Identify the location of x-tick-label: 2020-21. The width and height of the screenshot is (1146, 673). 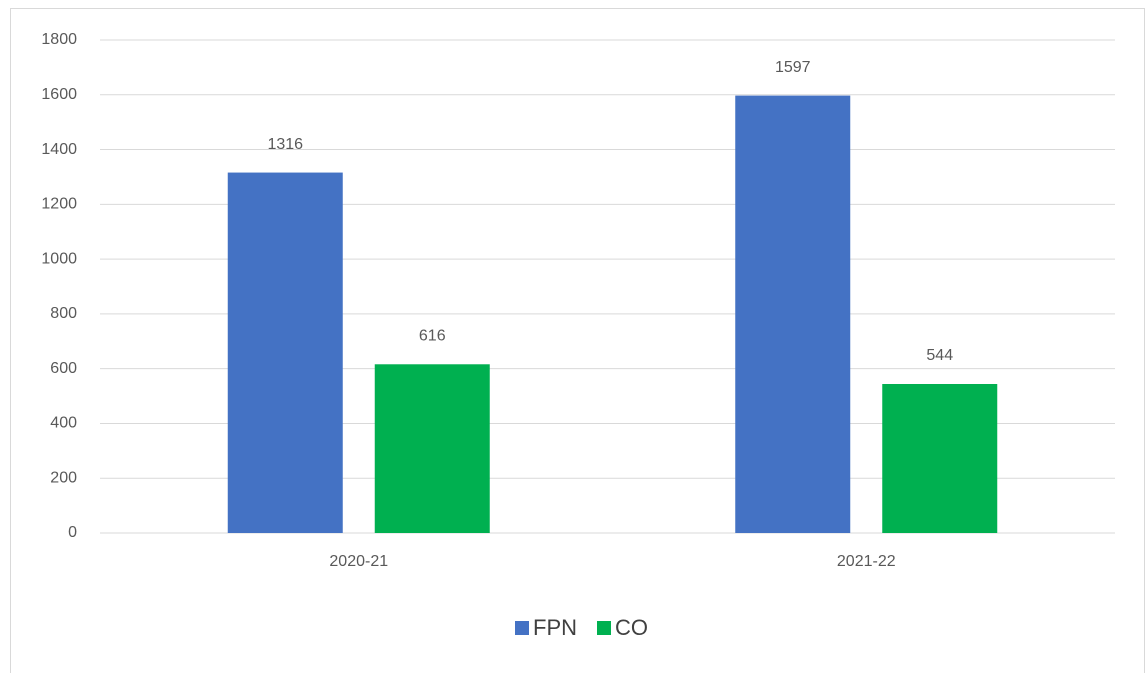
(358, 561).